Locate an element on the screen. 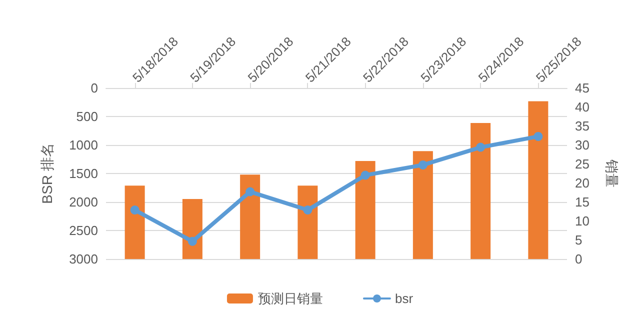 Image resolution: width=640 pixels, height=324 pixels. y2-tick-label: 10 is located at coordinates (582, 221).